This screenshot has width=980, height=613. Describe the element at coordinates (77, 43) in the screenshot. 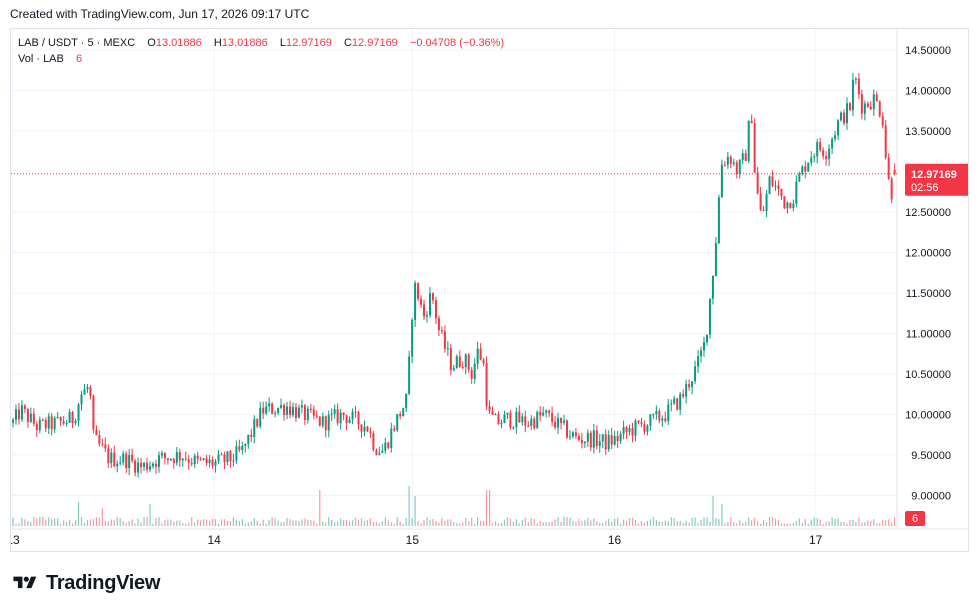

I see `legend-symbol: LAB / USDT · 5 · MEXC` at that location.